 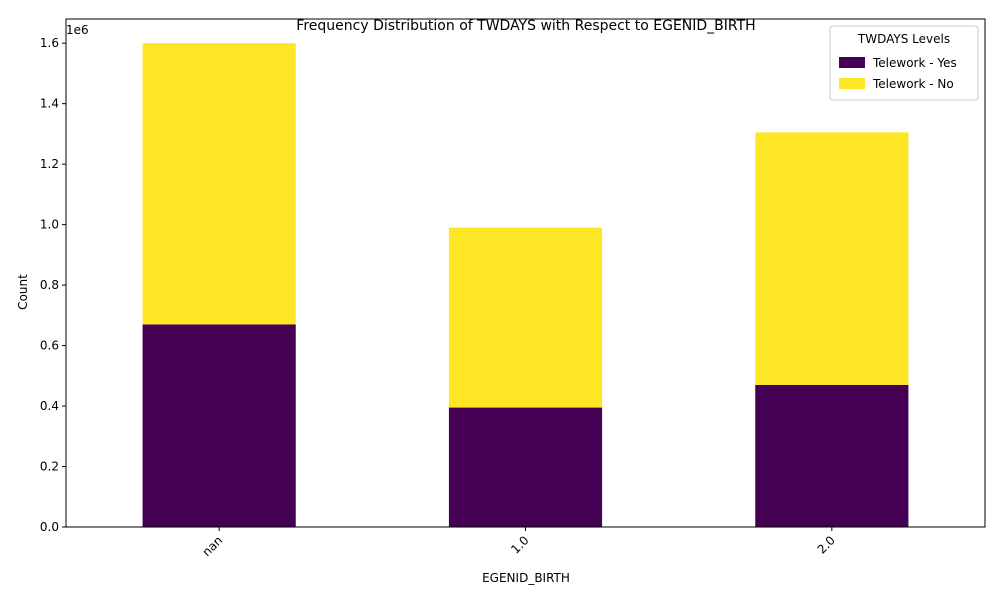 I want to click on y-tick-label: 1.4, so click(x=49, y=104).